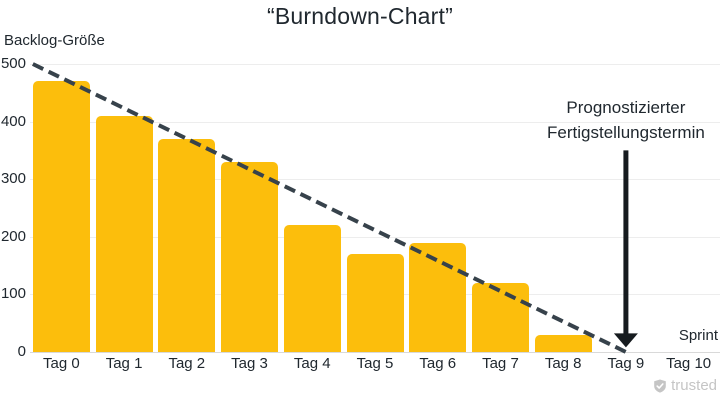 Image resolution: width=720 pixels, height=405 pixels. Describe the element at coordinates (13, 294) in the screenshot. I see `y-axis-tick-label: 100` at that location.